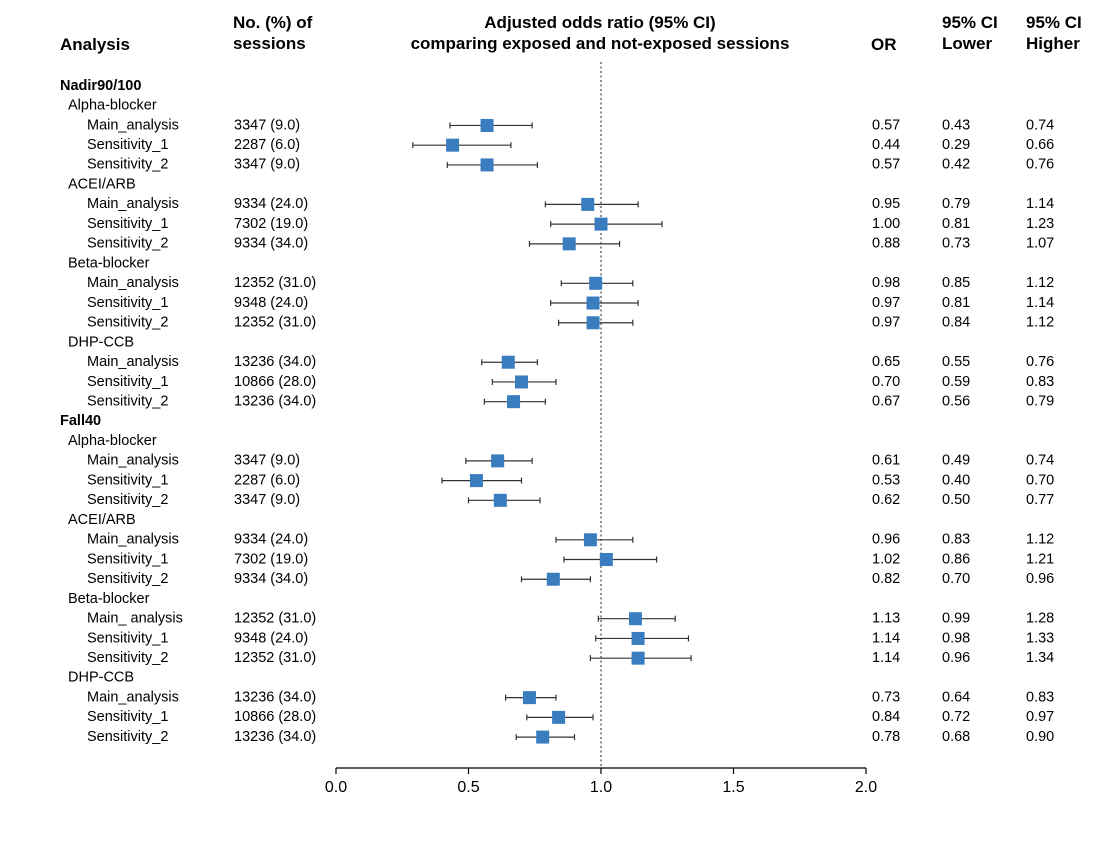 Image resolution: width=1120 pixels, height=856 pixels. Describe the element at coordinates (1040, 559) in the screenshot. I see `ci-higher-value: 1.21` at that location.